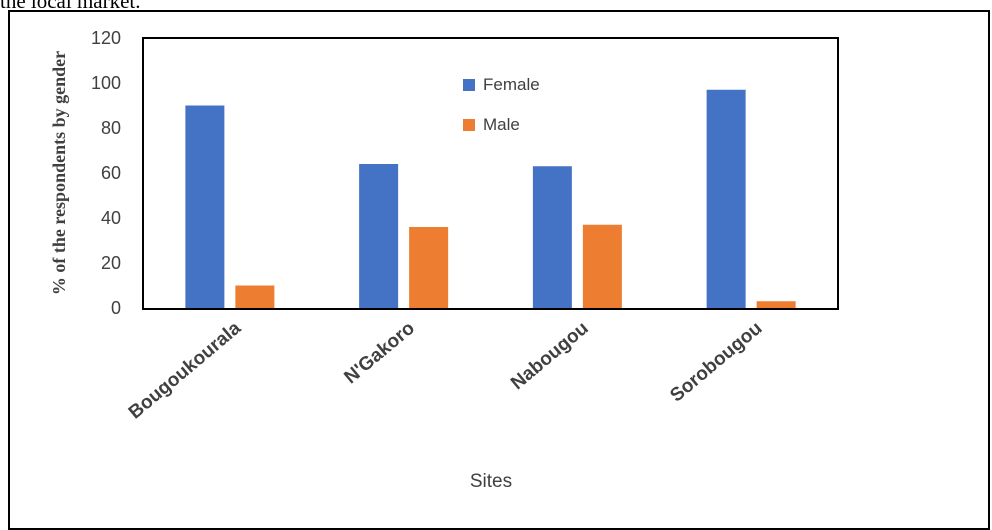 The image size is (992, 530). What do you see at coordinates (70, 6) in the screenshot?
I see `caption-fragment: the local market.` at bounding box center [70, 6].